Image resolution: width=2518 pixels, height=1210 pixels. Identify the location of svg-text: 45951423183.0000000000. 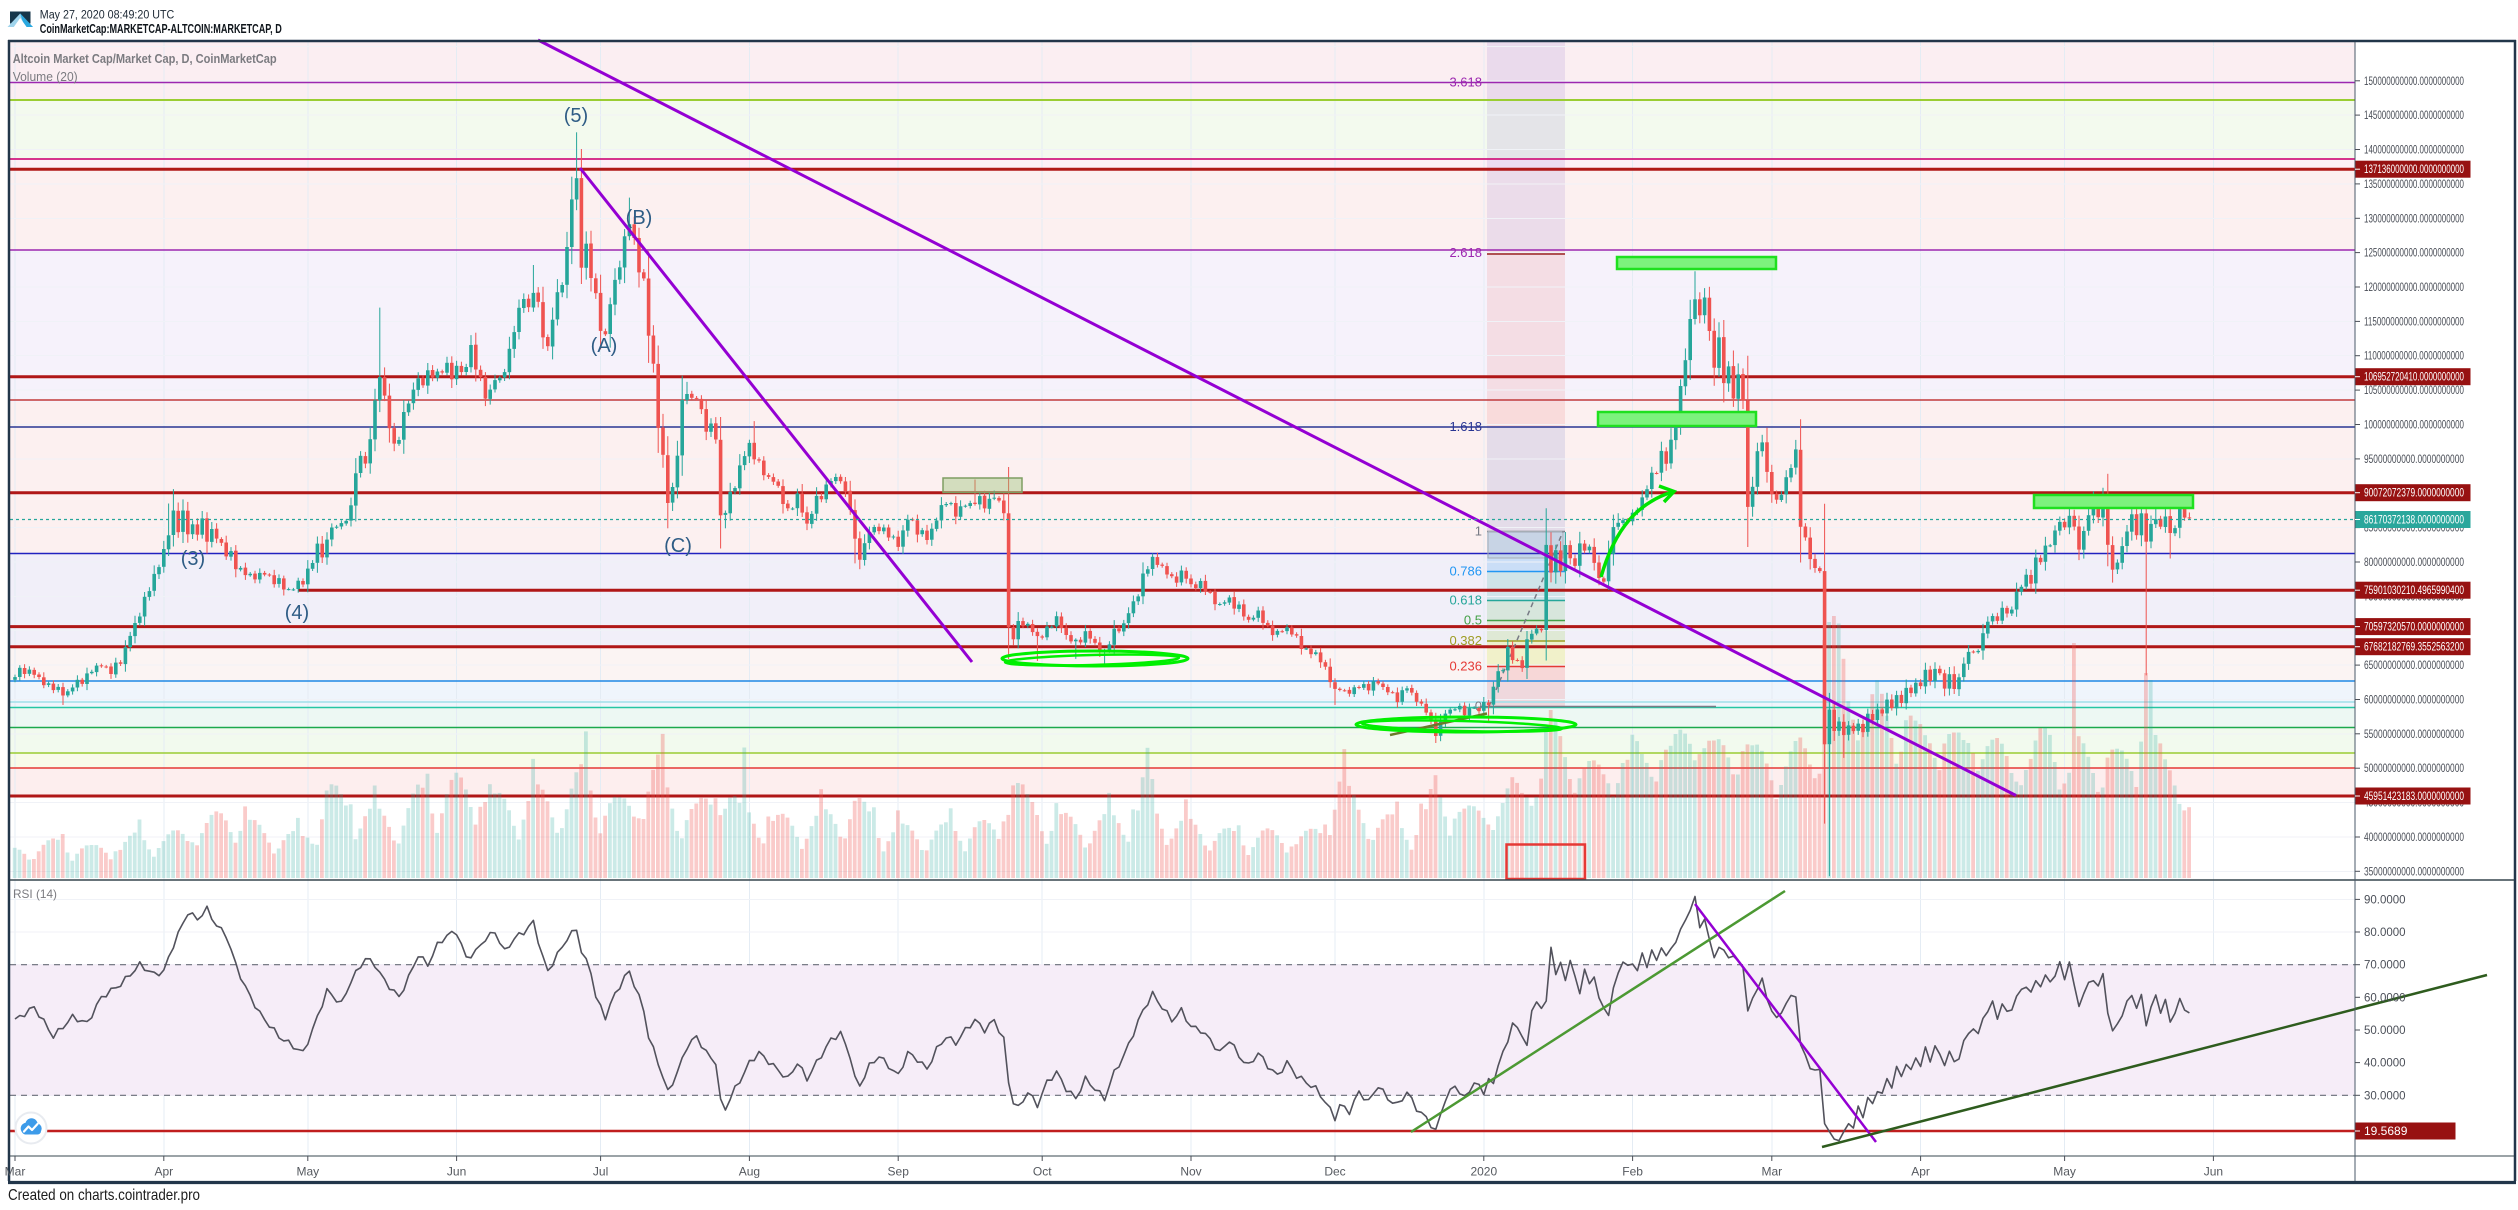
(2414, 796).